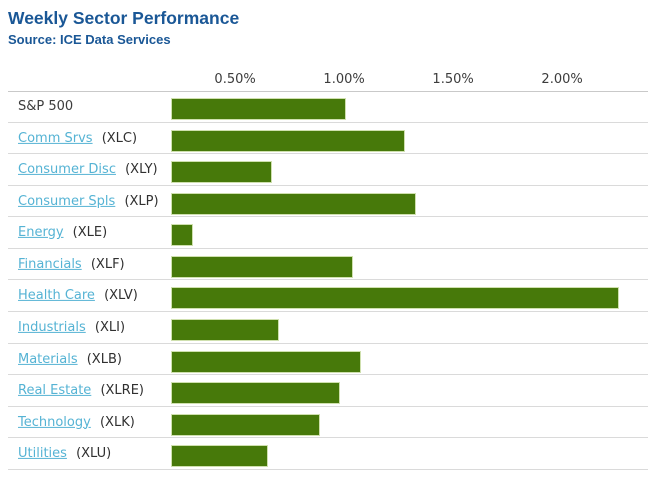 The width and height of the screenshot is (658, 481). I want to click on sector-link: Technology, so click(54, 422).